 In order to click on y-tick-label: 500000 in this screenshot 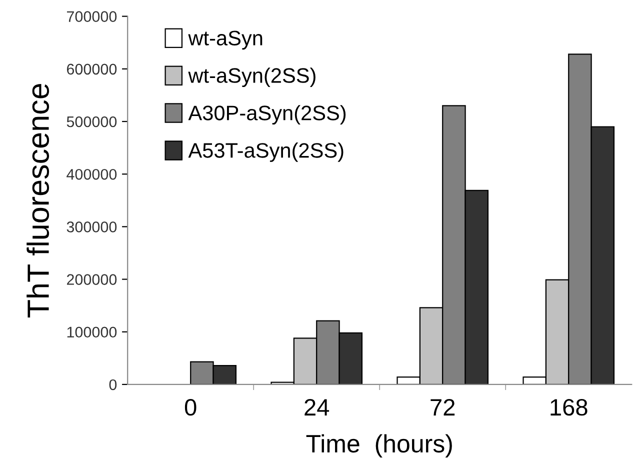, I will do `click(91, 122)`.